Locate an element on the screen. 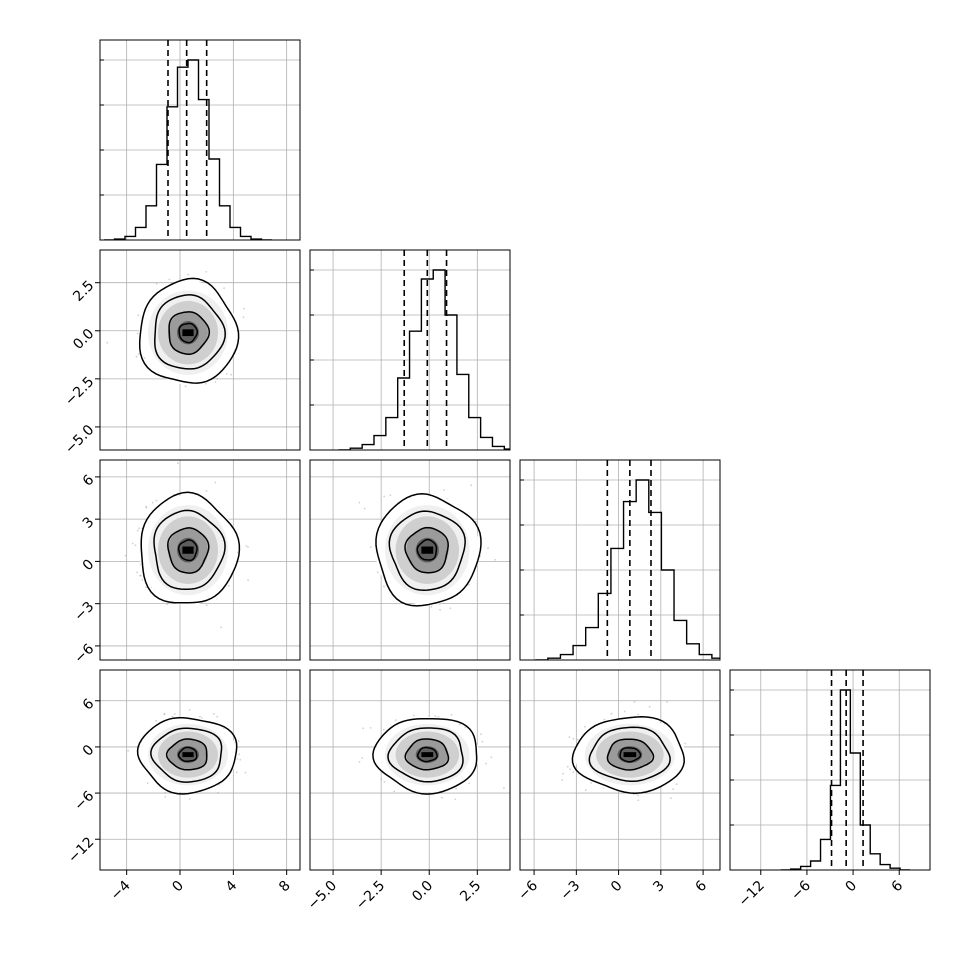  x-tick-label: 8 is located at coordinates (285, 887).